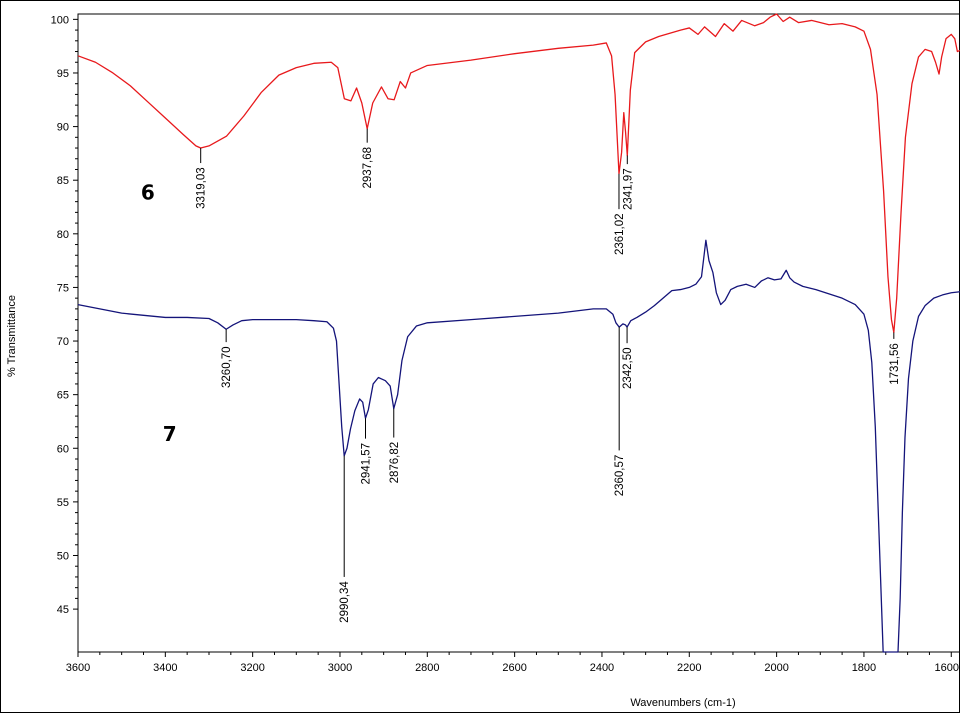 This screenshot has height=718, width=960. What do you see at coordinates (227, 367) in the screenshot?
I see `peak-label: 3260,70` at bounding box center [227, 367].